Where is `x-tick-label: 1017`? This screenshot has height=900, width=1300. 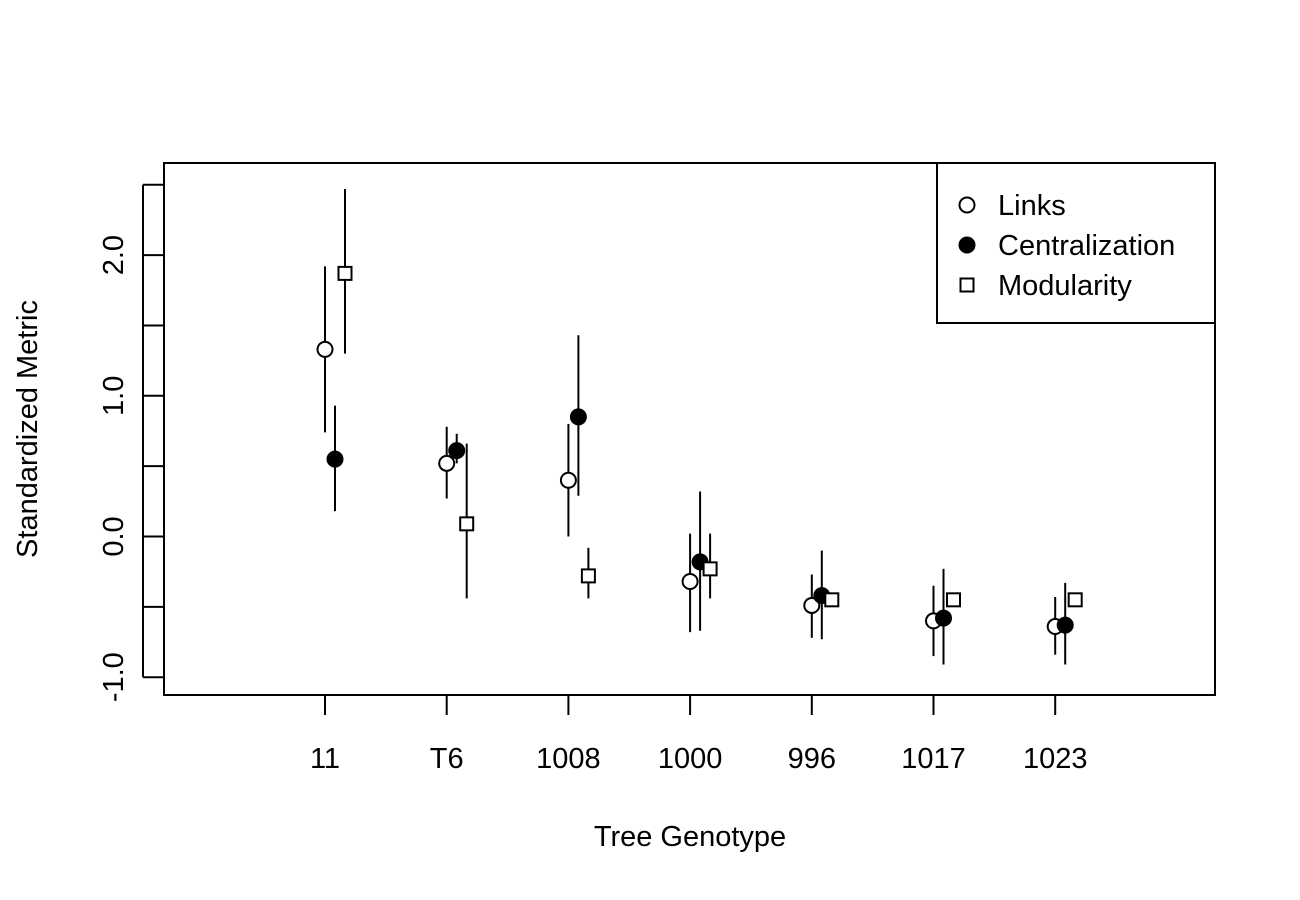
x-tick-label: 1017 is located at coordinates (933, 759).